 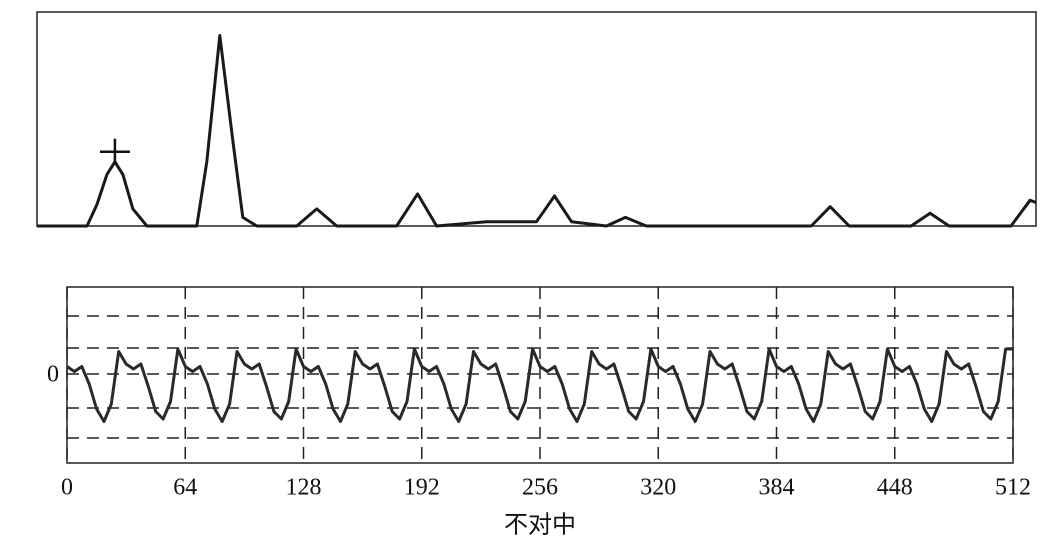 What do you see at coordinates (539, 385) in the screenshot?
I see `data-line` at bounding box center [539, 385].